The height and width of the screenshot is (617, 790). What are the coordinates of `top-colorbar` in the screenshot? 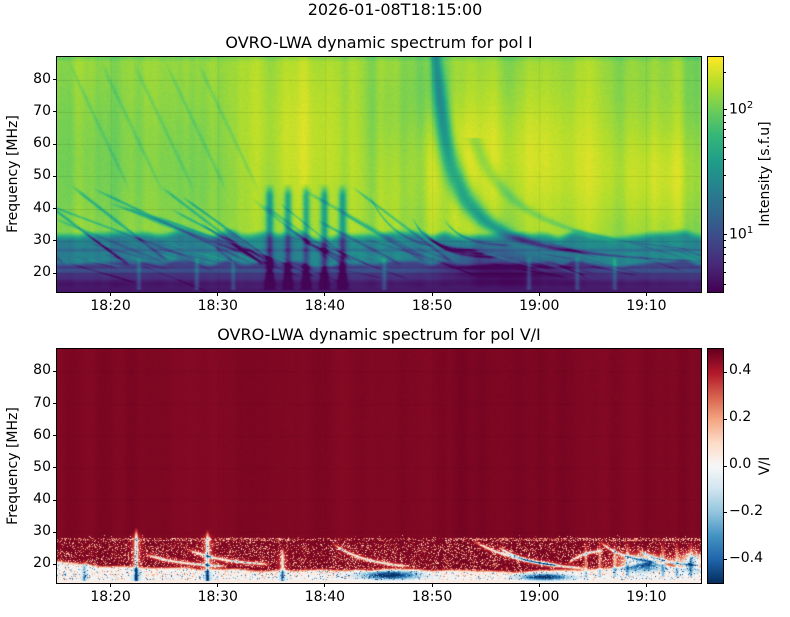 It's located at (715, 174).